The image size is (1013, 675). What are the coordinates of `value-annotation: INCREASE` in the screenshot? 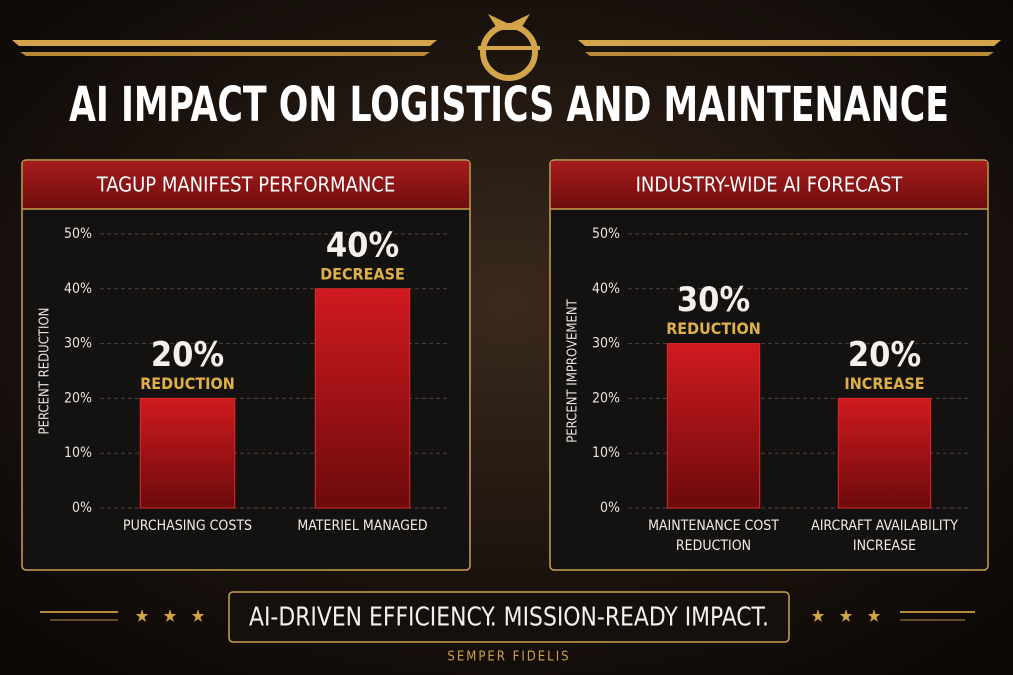 It's located at (884, 383).